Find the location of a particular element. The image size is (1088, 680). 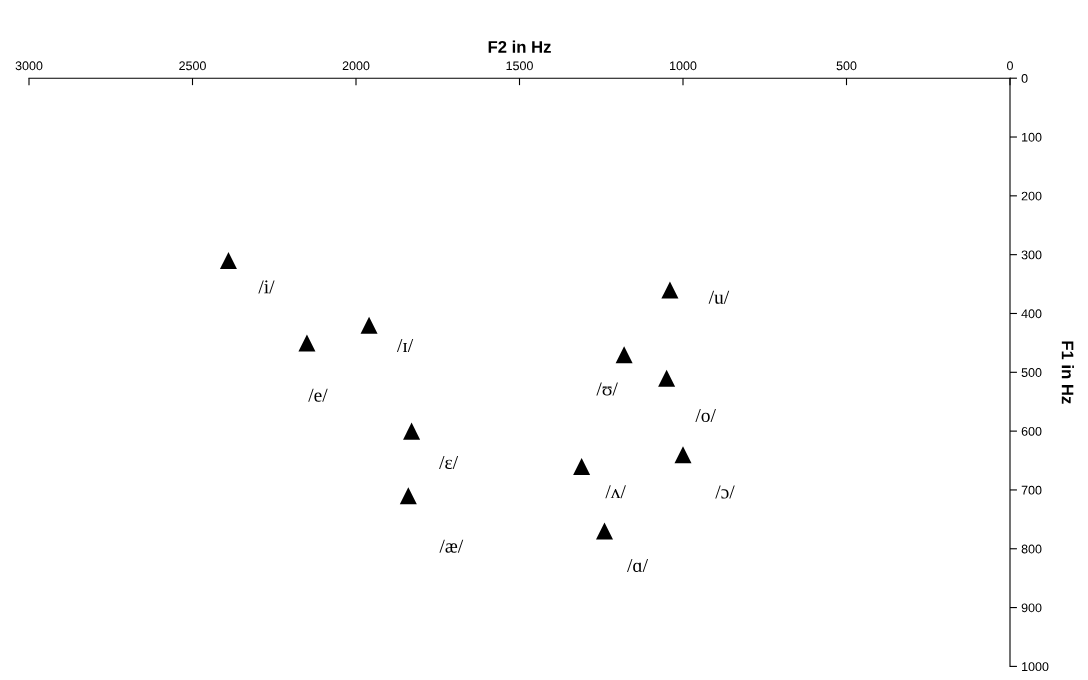

y-tick-label: 500 is located at coordinates (1031, 372).